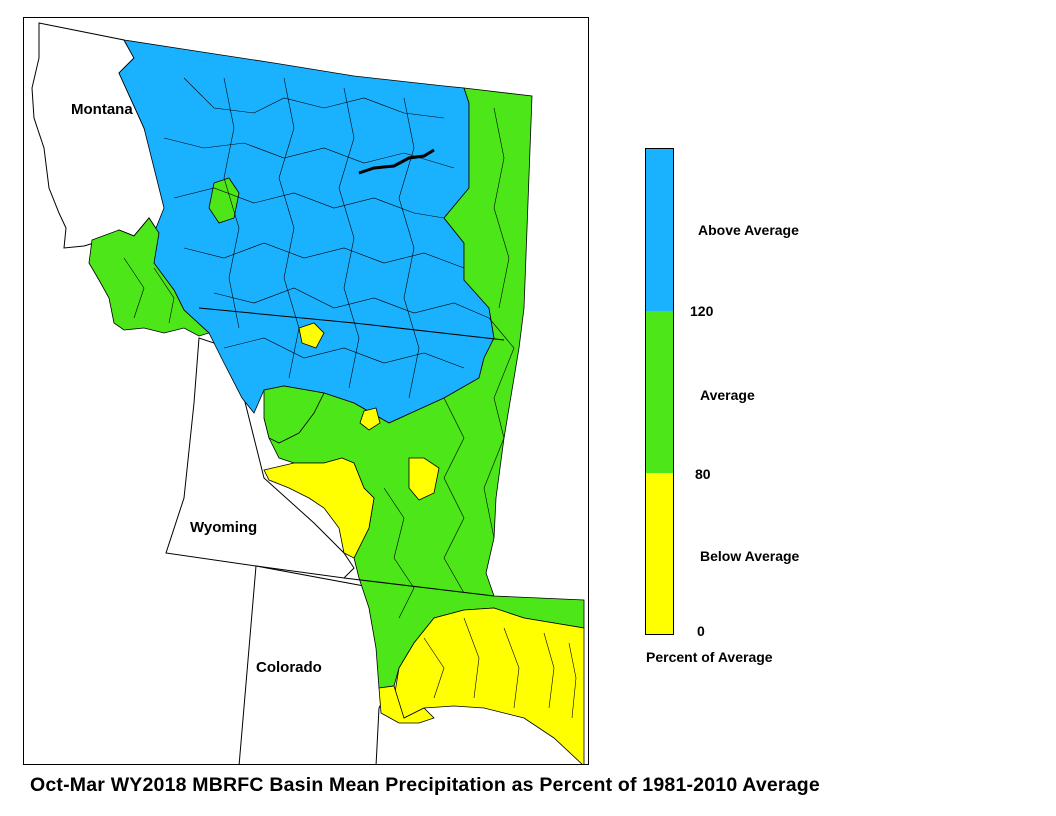  What do you see at coordinates (750, 556) in the screenshot?
I see `legend-label-below-average: Below Average` at bounding box center [750, 556].